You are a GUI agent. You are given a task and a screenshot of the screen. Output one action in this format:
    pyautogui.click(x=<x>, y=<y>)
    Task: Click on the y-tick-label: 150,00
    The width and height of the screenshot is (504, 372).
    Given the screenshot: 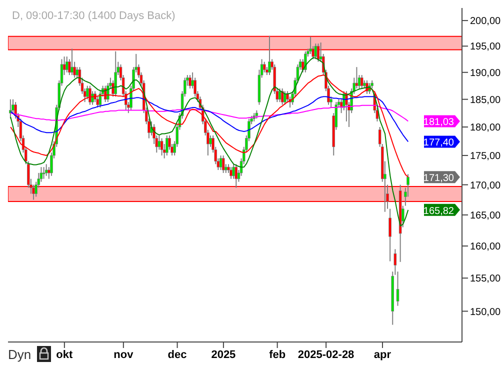 What is the action you would take?
    pyautogui.click(x=486, y=312)
    